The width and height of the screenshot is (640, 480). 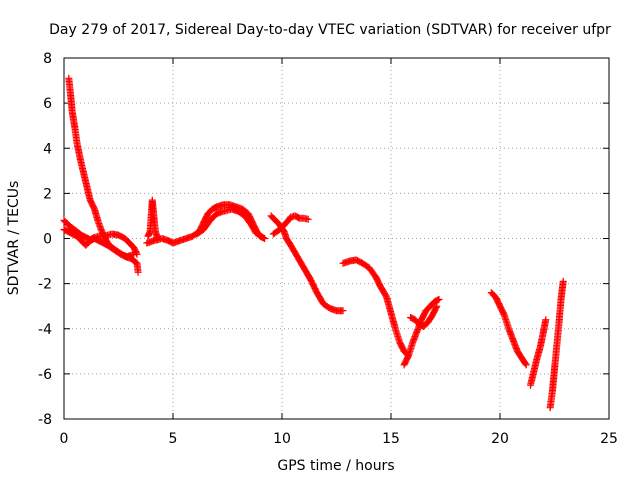 What do you see at coordinates (47, 194) in the screenshot?
I see `y-tick-label: 2` at bounding box center [47, 194].